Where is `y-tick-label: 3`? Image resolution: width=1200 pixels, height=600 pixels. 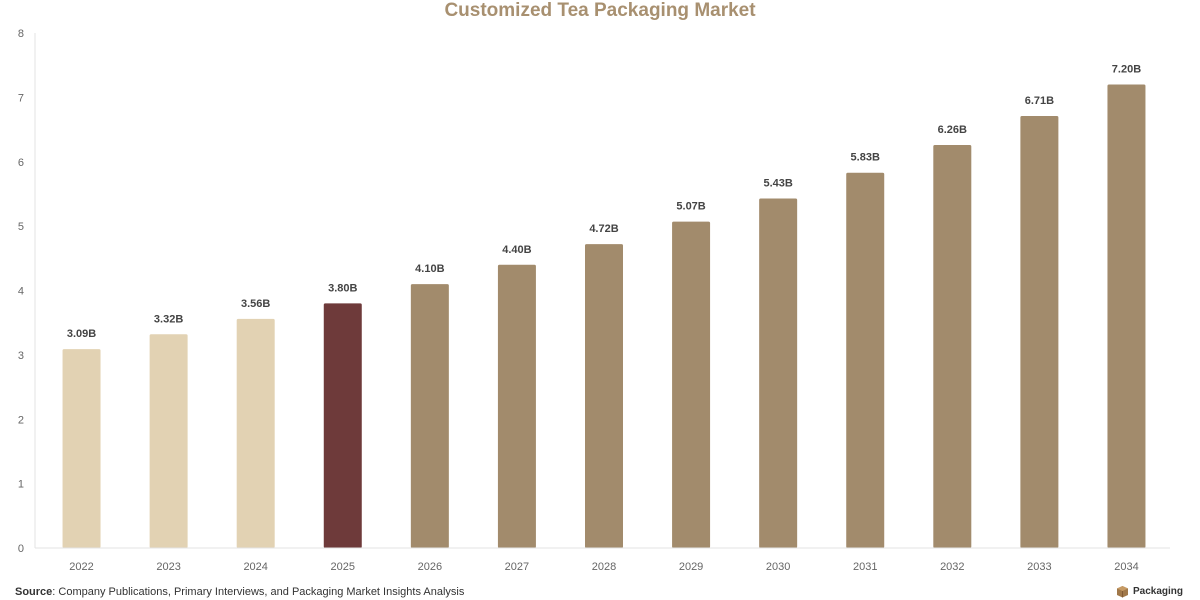
y-tick-label: 3 is located at coordinates (21, 356).